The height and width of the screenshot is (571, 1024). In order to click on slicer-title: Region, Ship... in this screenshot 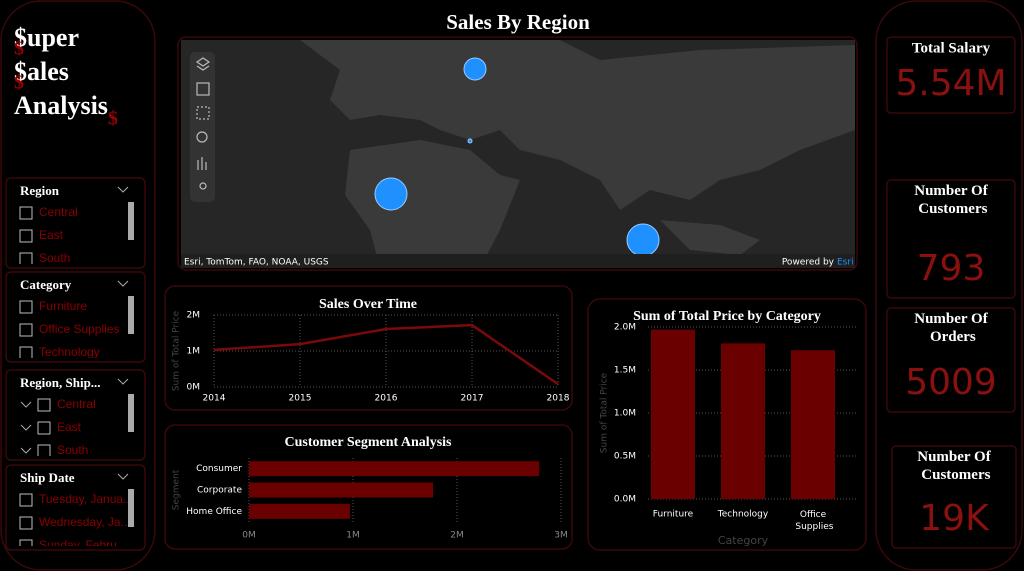, I will do `click(60, 382)`.